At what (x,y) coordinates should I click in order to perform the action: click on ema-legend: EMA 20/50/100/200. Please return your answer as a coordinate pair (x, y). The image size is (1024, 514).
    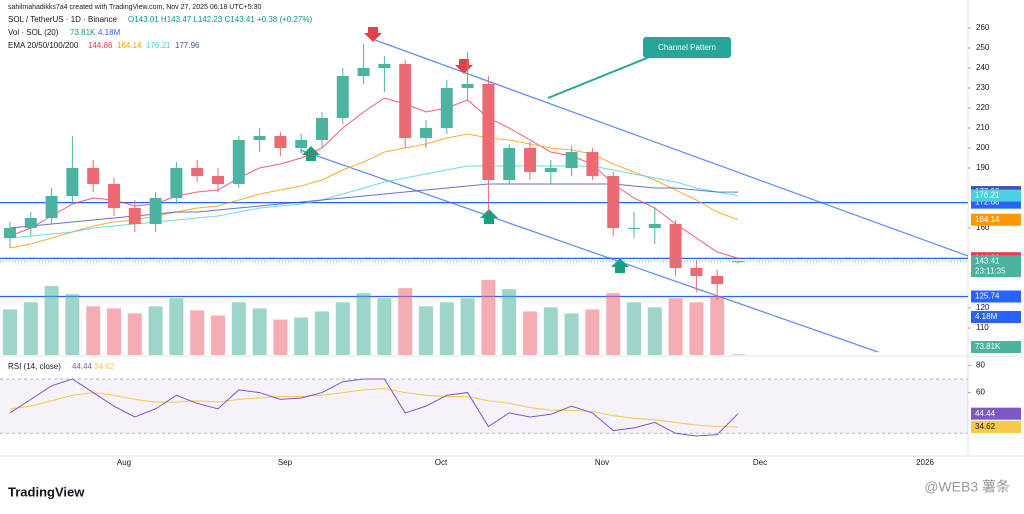
    Looking at the image, I should click on (43, 45).